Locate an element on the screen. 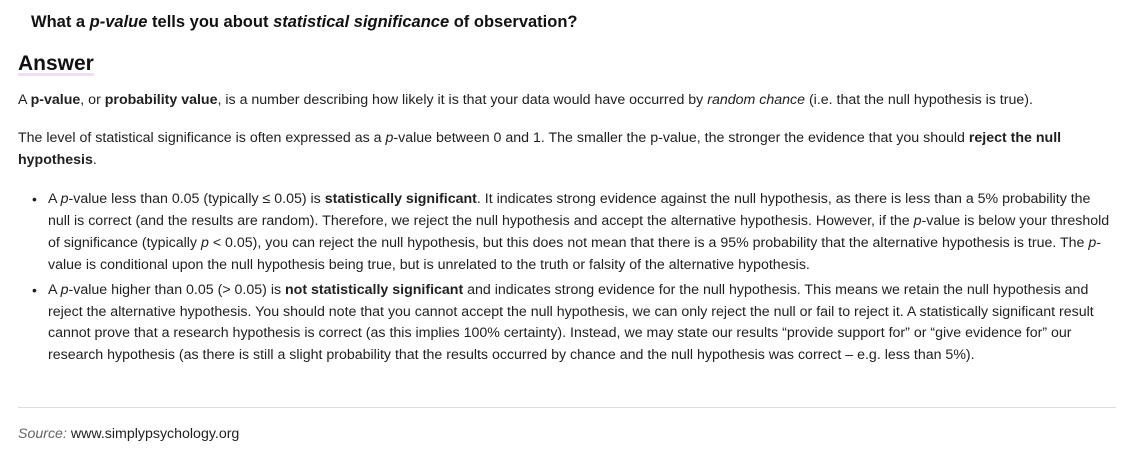  source-line: Source: www.simplypsychology.org is located at coordinates (128, 434).